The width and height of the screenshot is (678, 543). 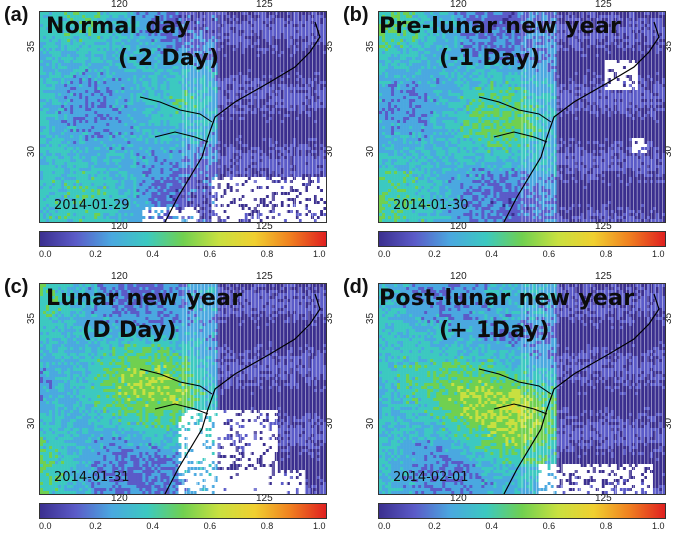 What do you see at coordinates (431, 477) in the screenshot?
I see `date-label: 2014-02-01` at bounding box center [431, 477].